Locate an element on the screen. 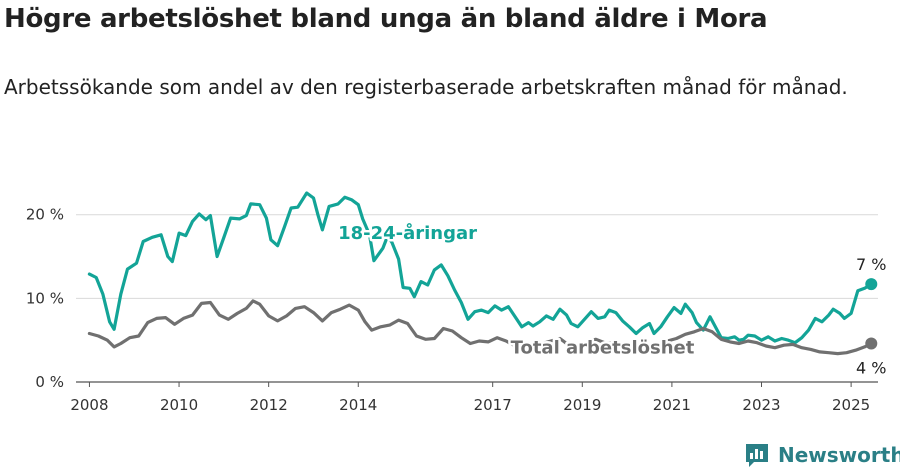 The height and width of the screenshot is (474, 900). brand-name: Newsworthy is located at coordinates (839, 455).